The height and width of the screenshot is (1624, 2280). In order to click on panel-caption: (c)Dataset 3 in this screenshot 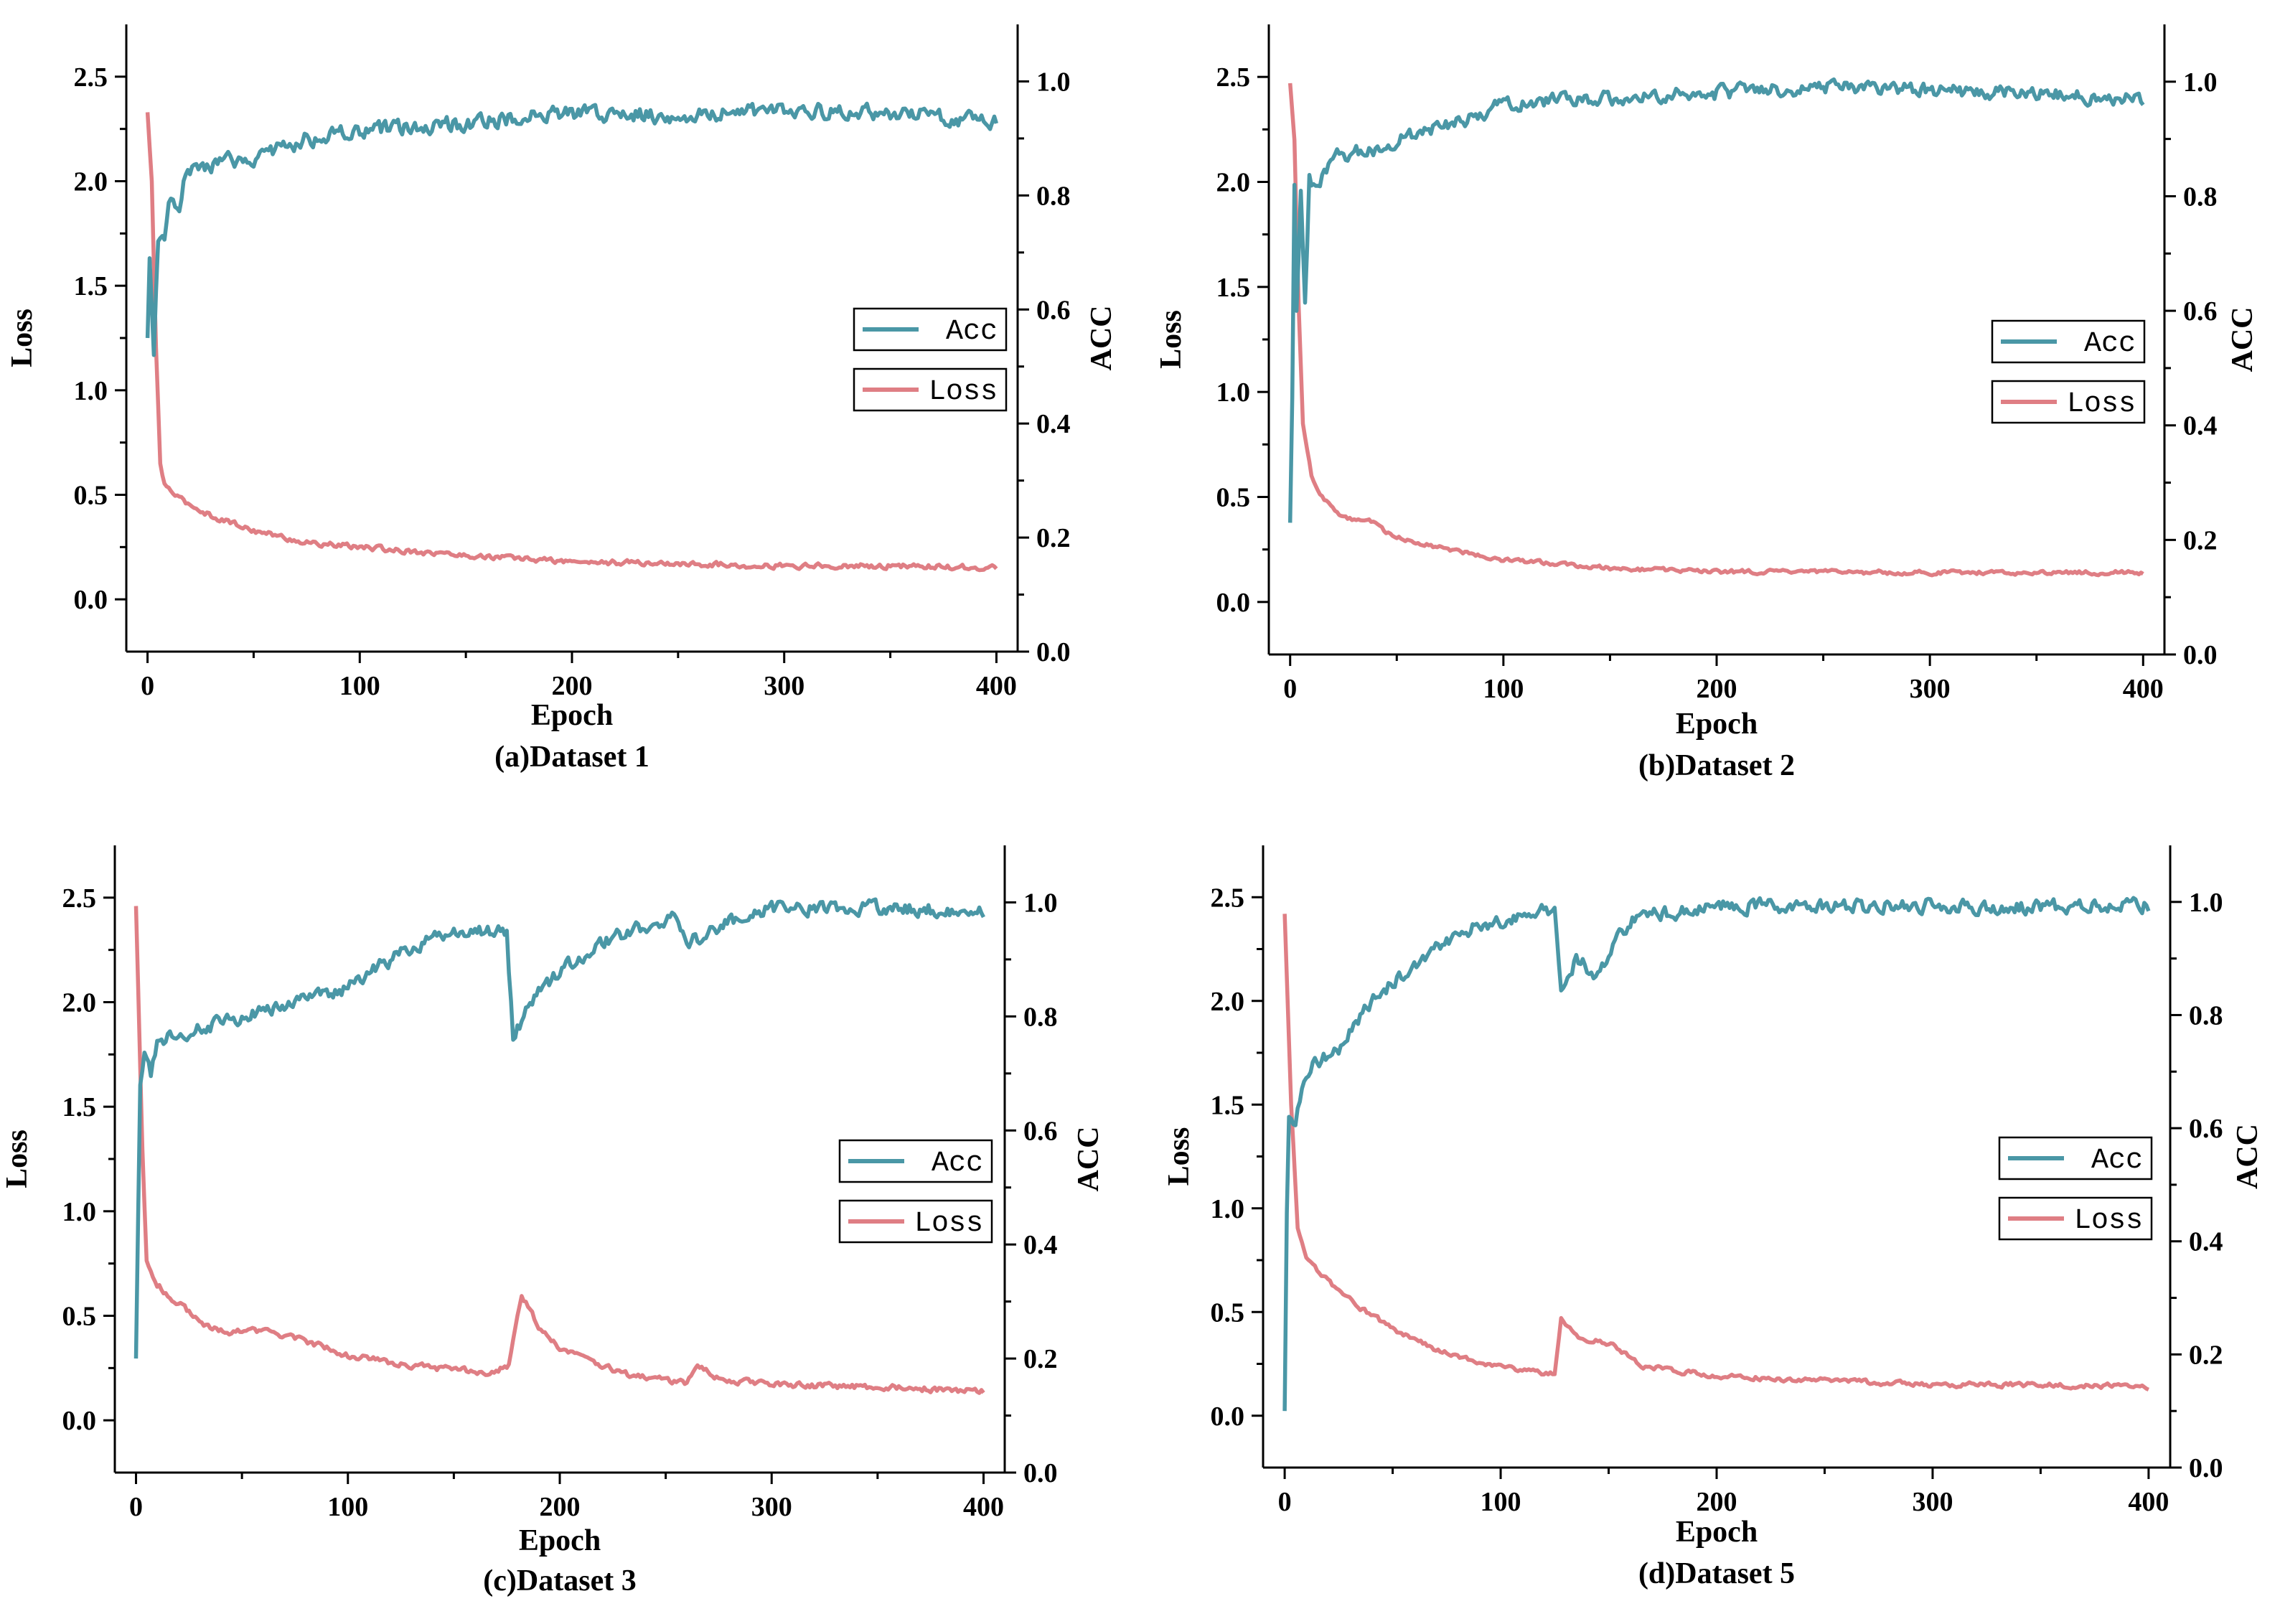, I will do `click(559, 1580)`.